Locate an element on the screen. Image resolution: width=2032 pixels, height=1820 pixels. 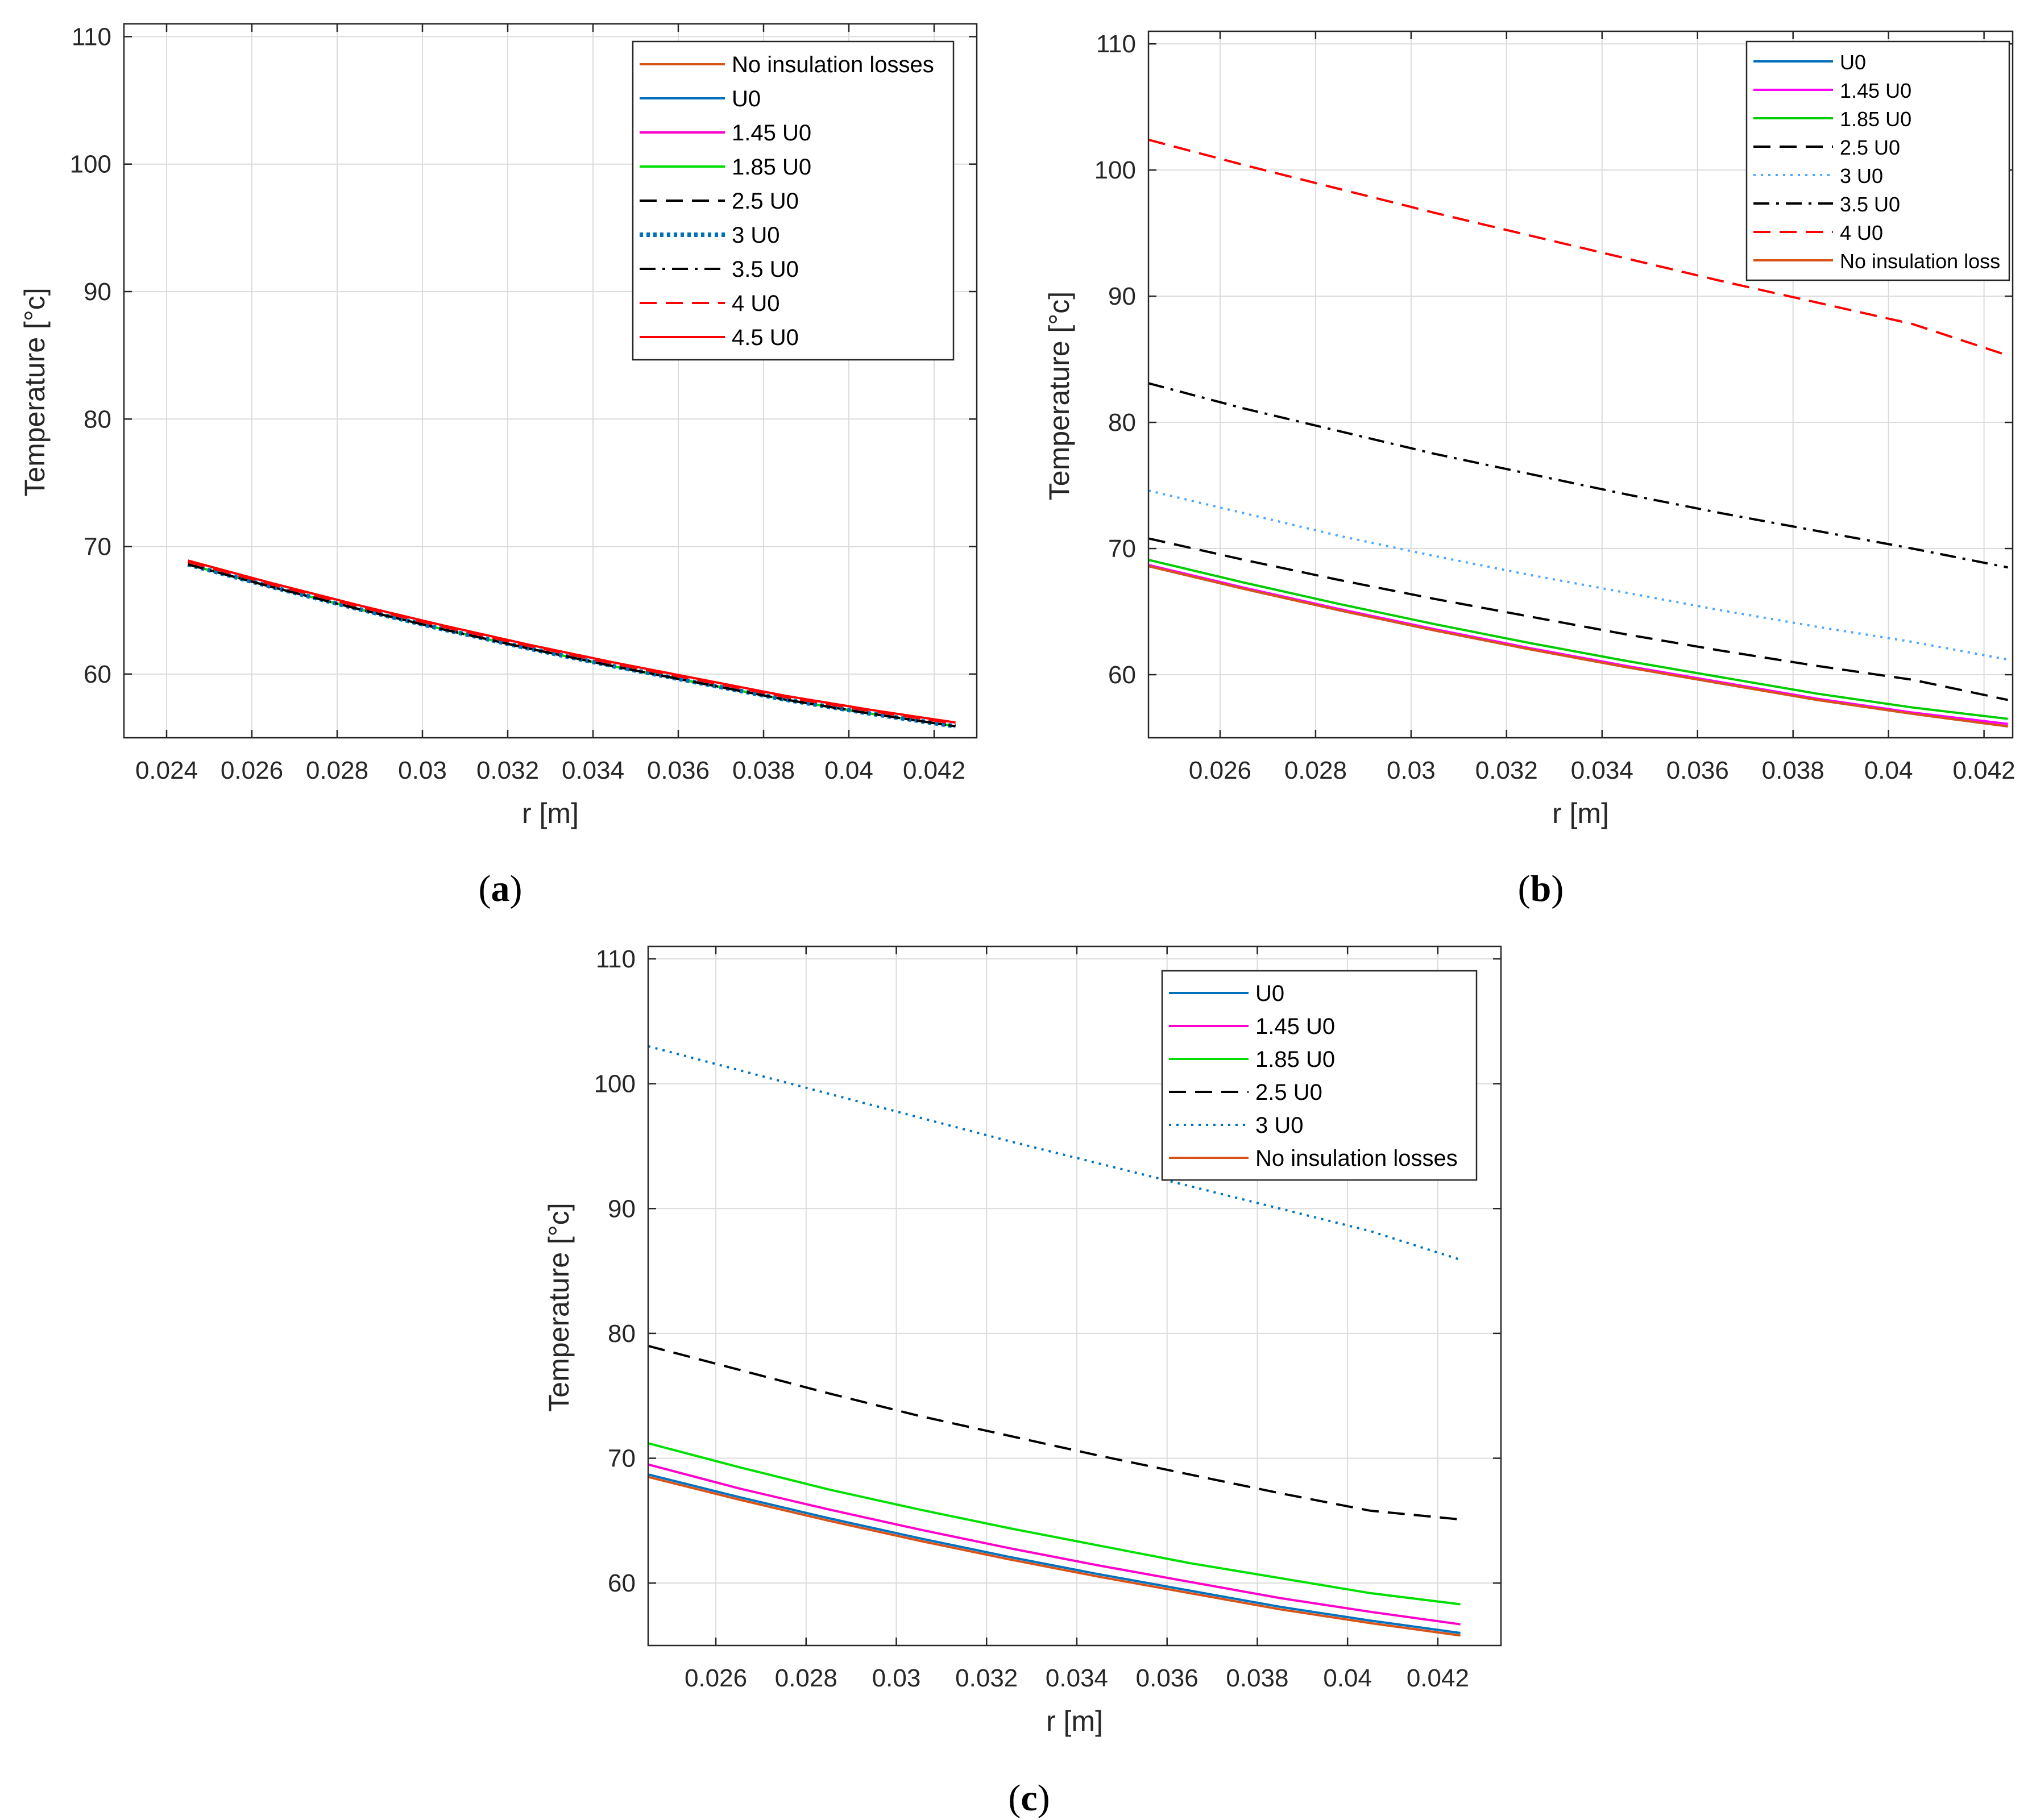
series-line-u0 is located at coordinates (1054, 1553).